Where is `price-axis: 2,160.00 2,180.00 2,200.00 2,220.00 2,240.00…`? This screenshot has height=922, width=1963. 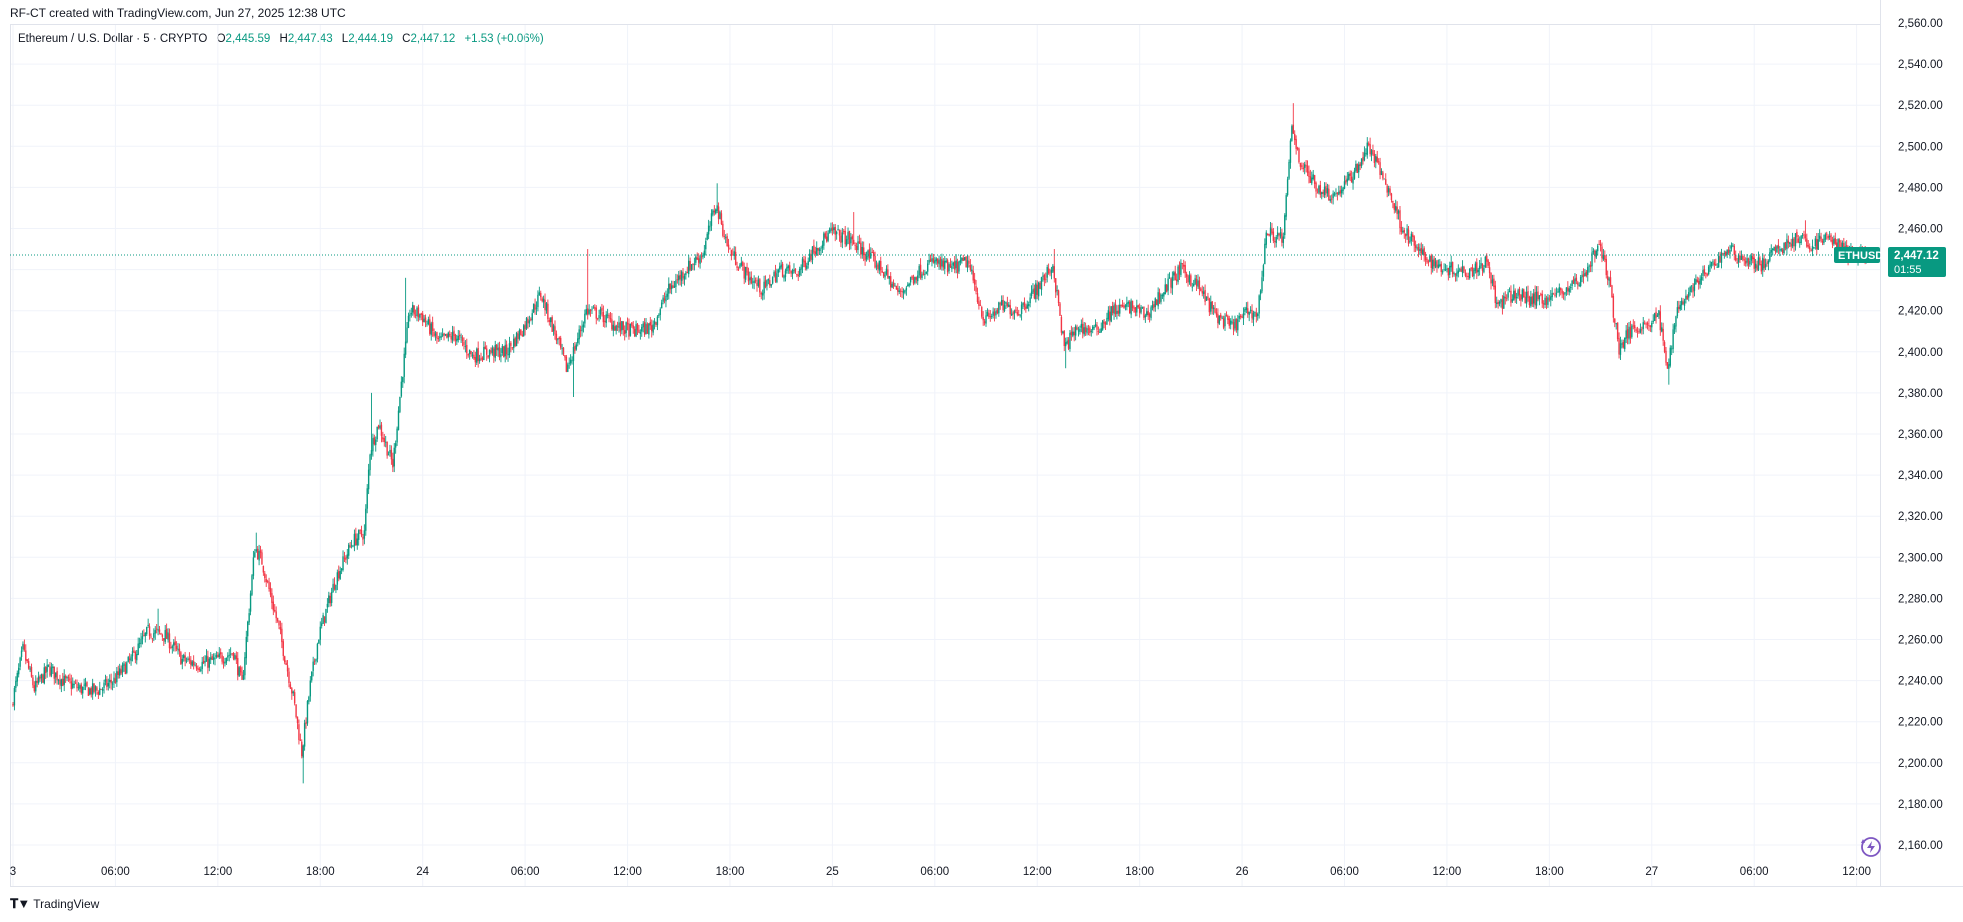 price-axis: 2,160.00 2,180.00 2,200.00 2,220.00 2,240.00… is located at coordinates (1920, 435).